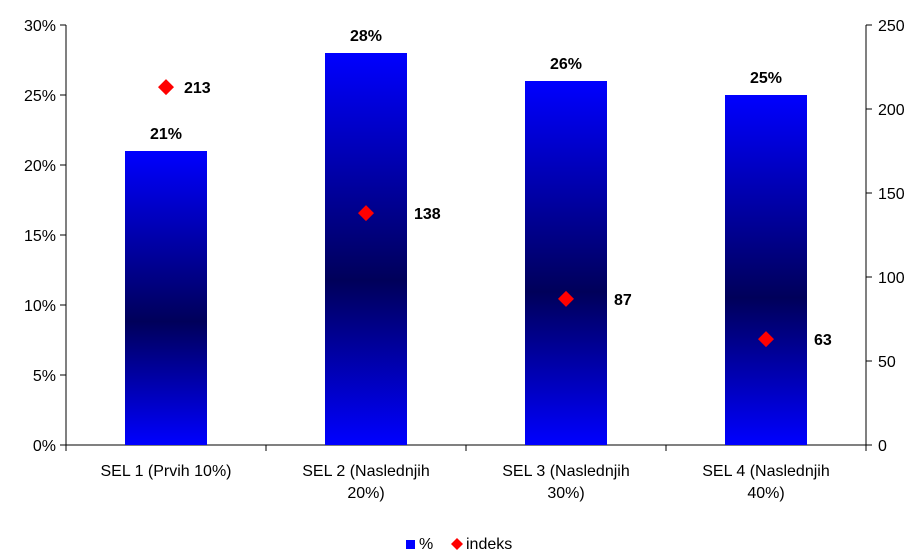  What do you see at coordinates (40, 306) in the screenshot?
I see `left-tick-label: 10%` at bounding box center [40, 306].